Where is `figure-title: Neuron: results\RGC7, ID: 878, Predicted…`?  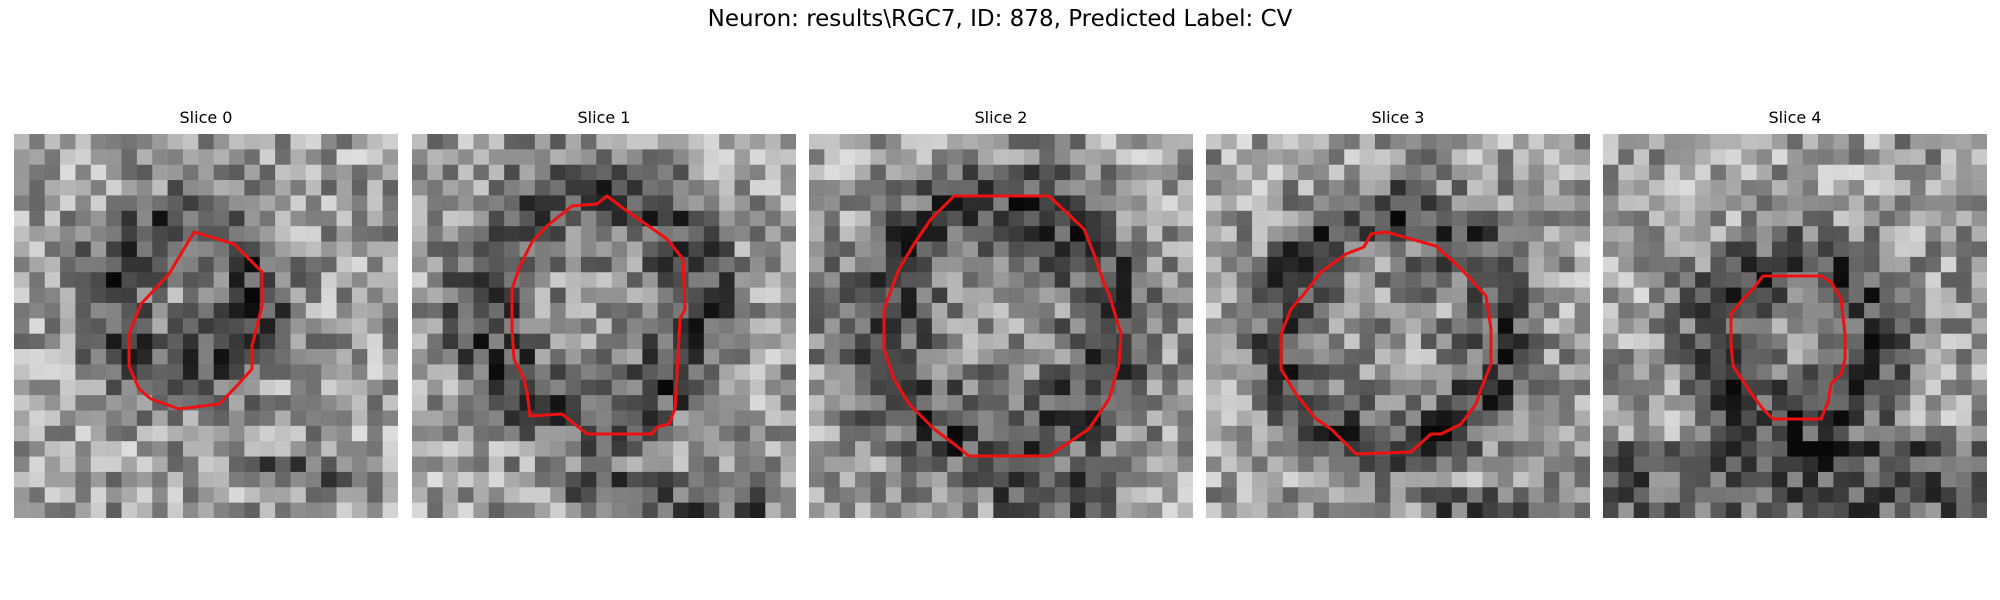 figure-title: Neuron: results\RGC7, ID: 878, Predicted… is located at coordinates (1000, 19).